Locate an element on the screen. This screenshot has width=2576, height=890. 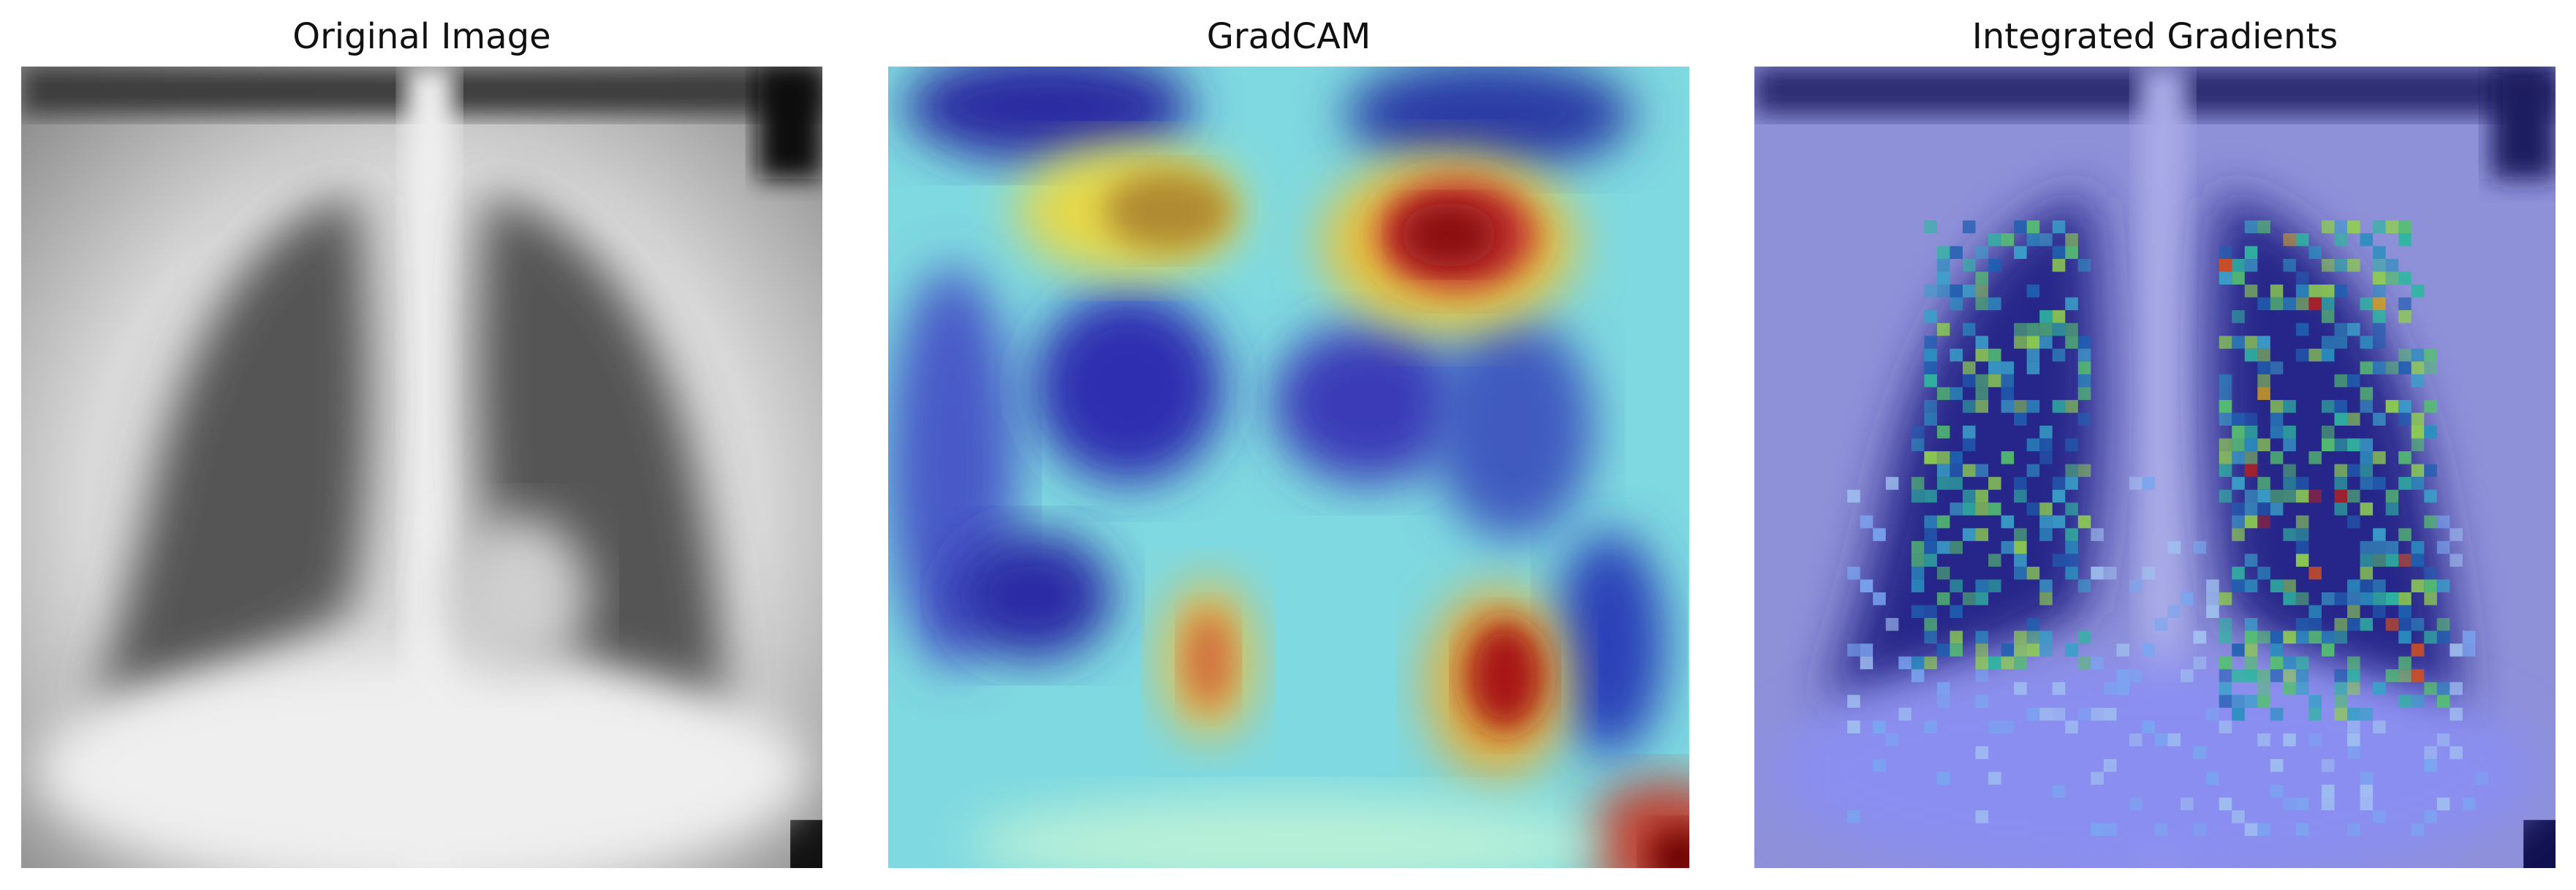
panel-title-gradcam: GradCAM is located at coordinates (1288, 36).